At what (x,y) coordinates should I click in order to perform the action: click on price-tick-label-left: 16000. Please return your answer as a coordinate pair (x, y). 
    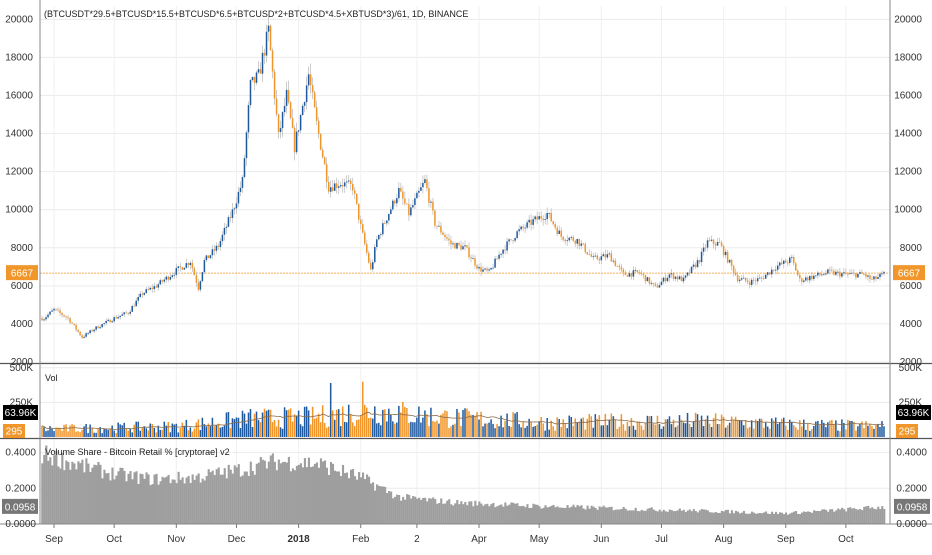
    Looking at the image, I should click on (19, 95).